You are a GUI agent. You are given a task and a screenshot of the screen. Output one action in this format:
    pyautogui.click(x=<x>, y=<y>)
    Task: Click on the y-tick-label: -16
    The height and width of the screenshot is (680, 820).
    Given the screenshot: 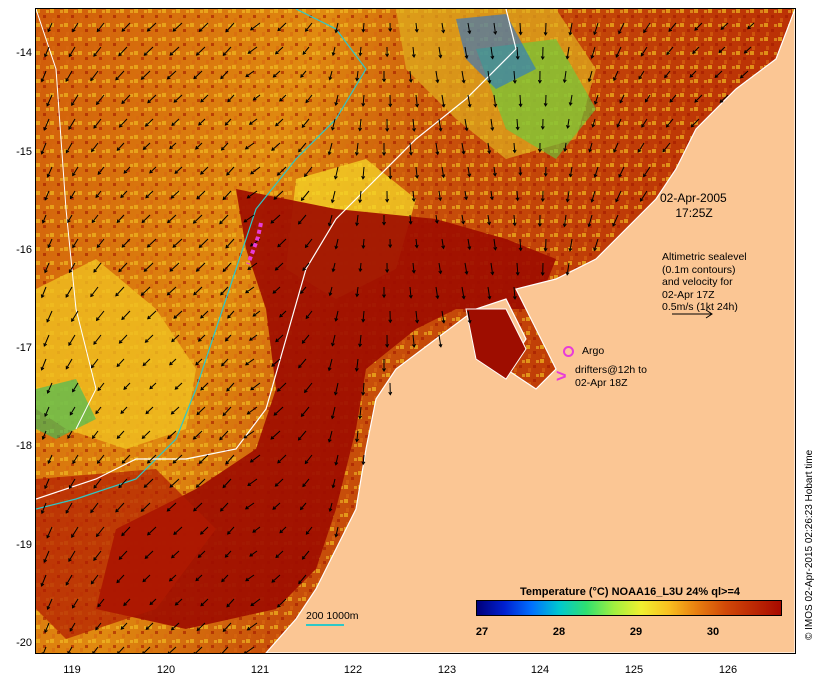 What is the action you would take?
    pyautogui.click(x=24, y=250)
    